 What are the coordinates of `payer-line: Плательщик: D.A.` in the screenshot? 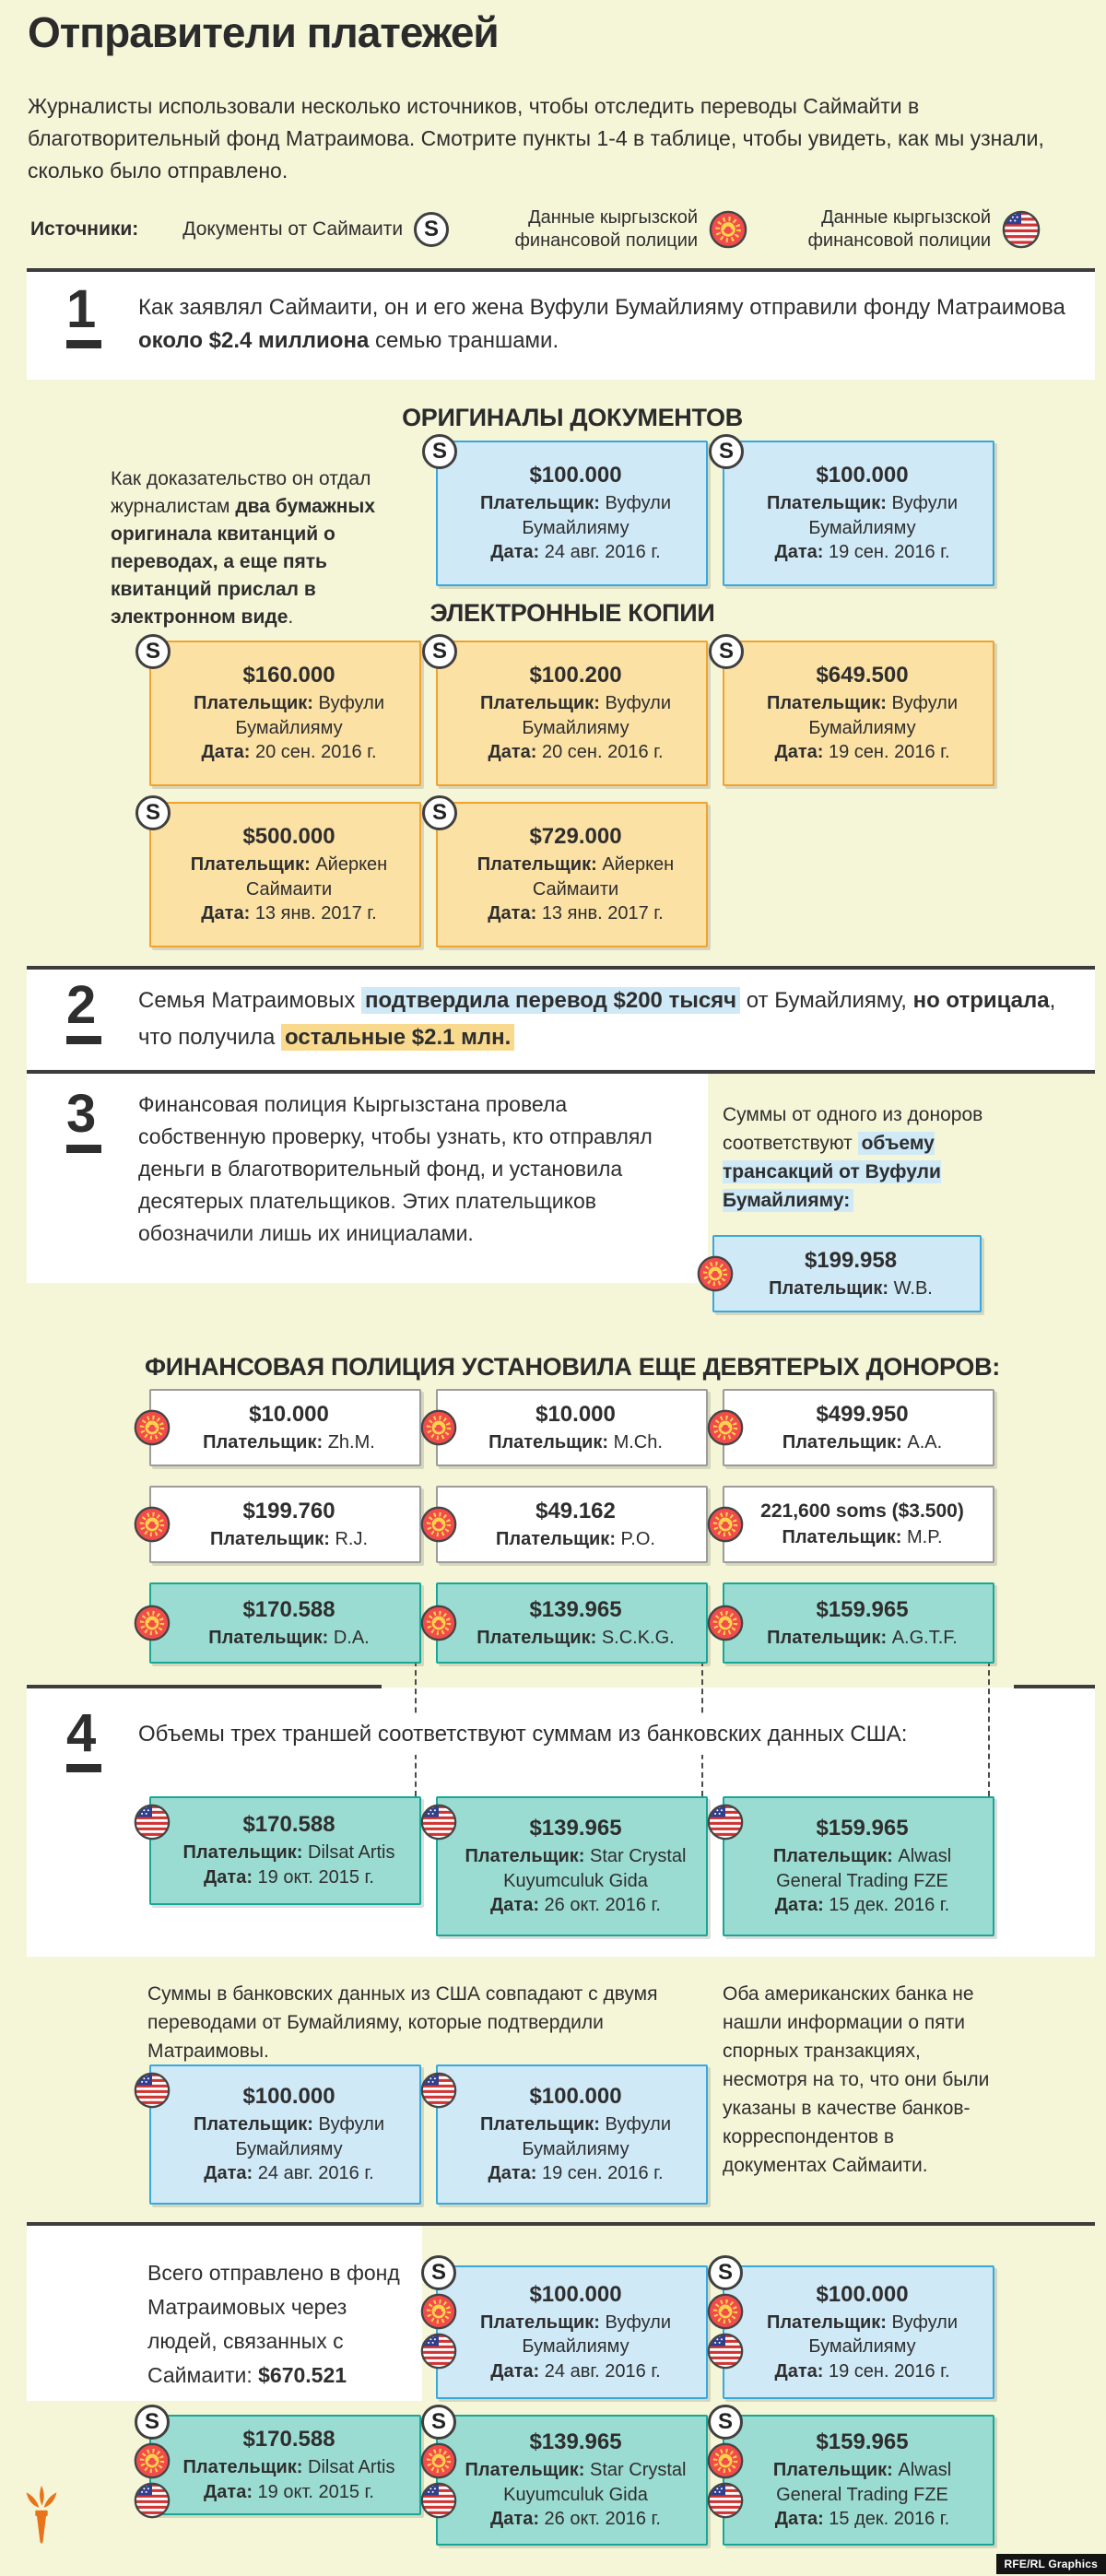 It's located at (289, 1638).